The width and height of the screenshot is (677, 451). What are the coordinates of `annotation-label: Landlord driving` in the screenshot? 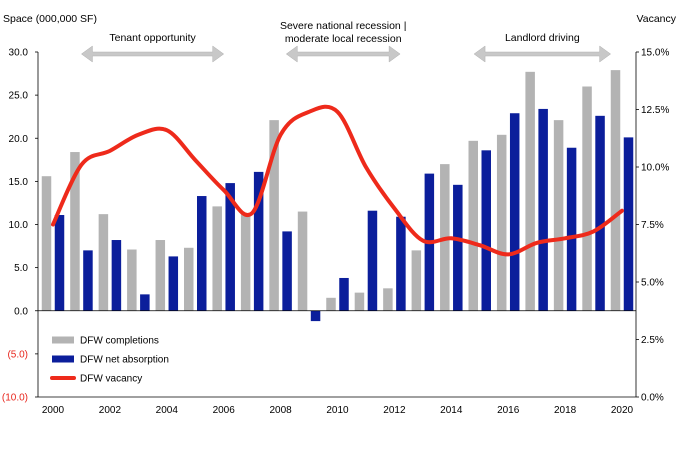 It's located at (542, 38).